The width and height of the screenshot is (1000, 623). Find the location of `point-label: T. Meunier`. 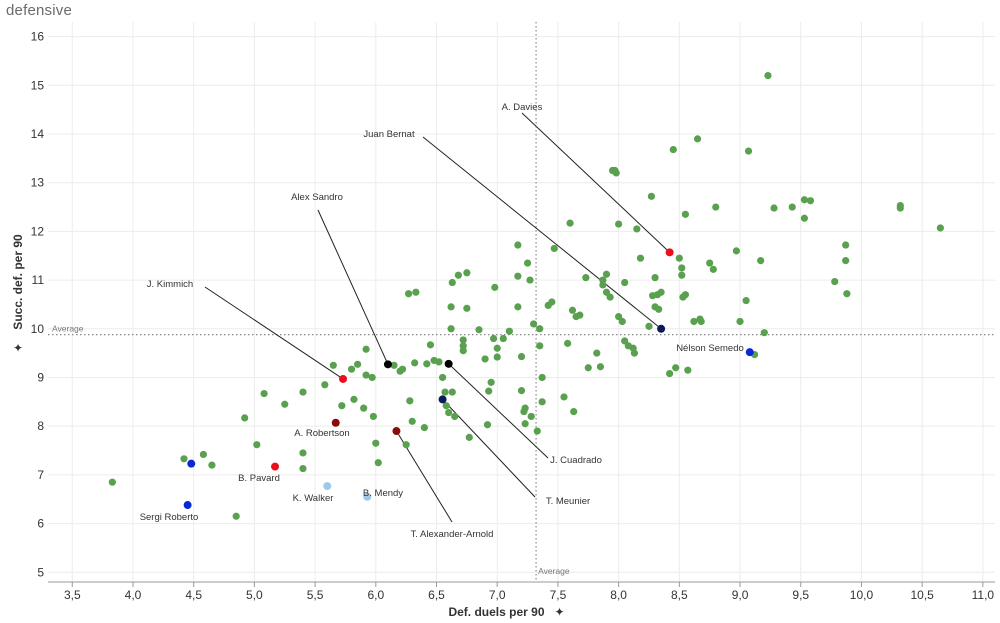

point-label: T. Meunier is located at coordinates (568, 501).